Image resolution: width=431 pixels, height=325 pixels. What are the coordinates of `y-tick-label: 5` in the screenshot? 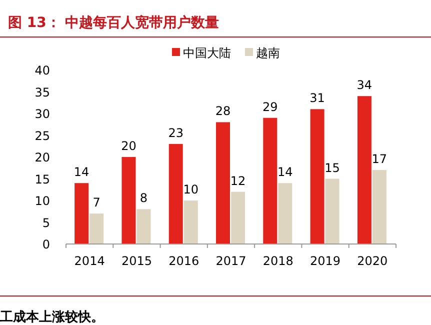 It's located at (46, 223).